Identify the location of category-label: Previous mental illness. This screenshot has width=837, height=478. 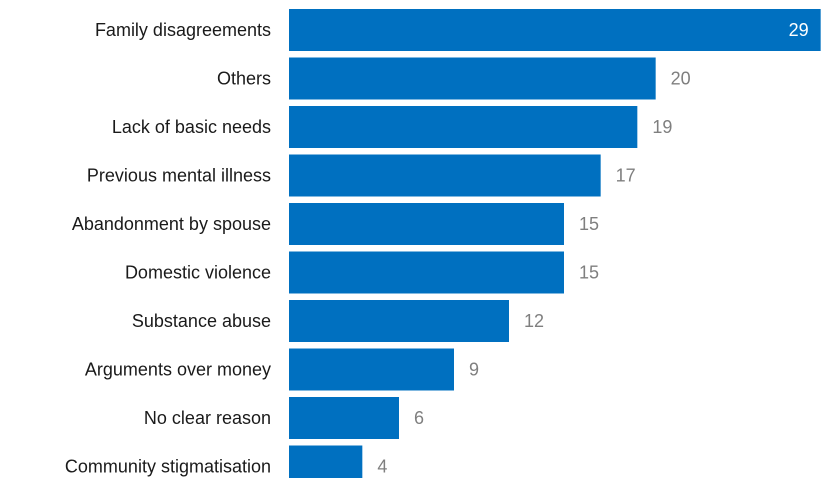
(179, 176).